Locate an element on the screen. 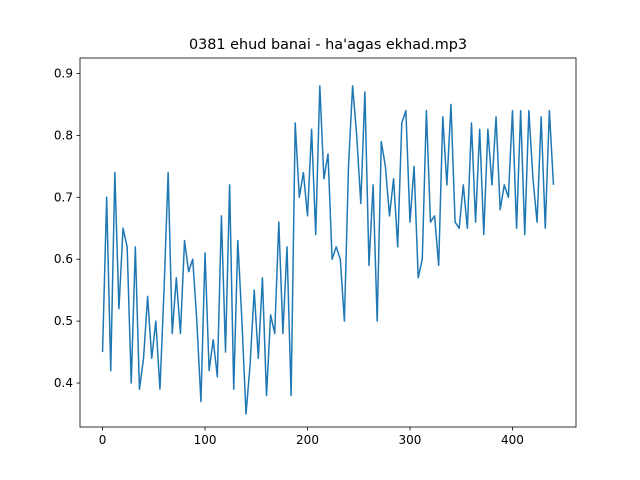 This screenshot has width=640, height=480. x-tick-label: 300 is located at coordinates (410, 440).